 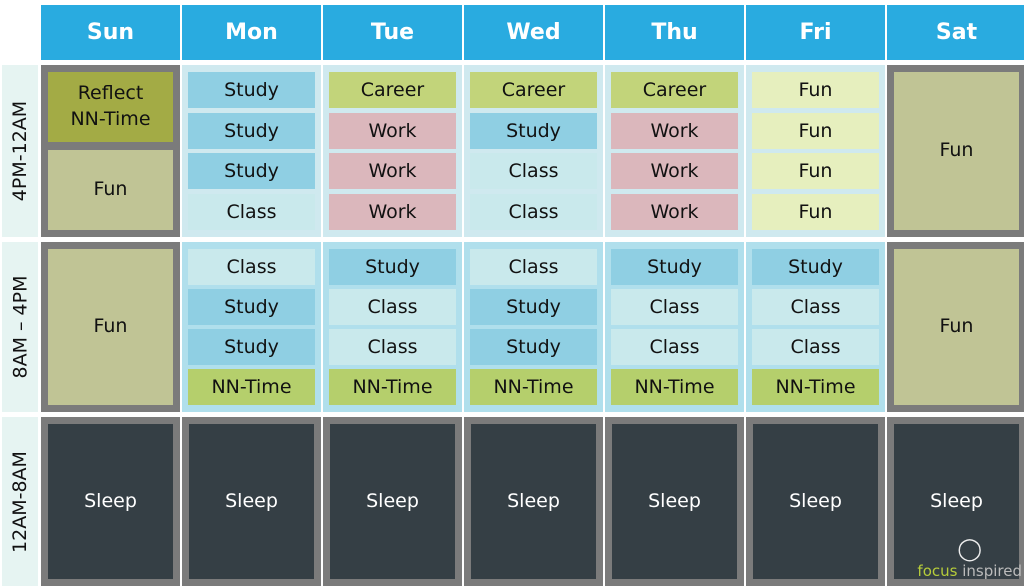 What do you see at coordinates (815, 32) in the screenshot?
I see `day-header-fri: Fri` at bounding box center [815, 32].